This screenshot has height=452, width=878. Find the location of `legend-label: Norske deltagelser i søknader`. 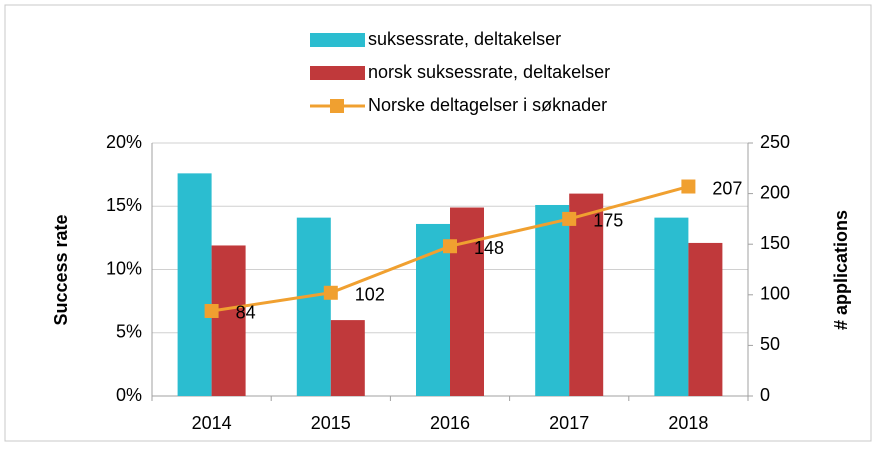

legend-label: Norske deltagelser i søknader is located at coordinates (487, 105).